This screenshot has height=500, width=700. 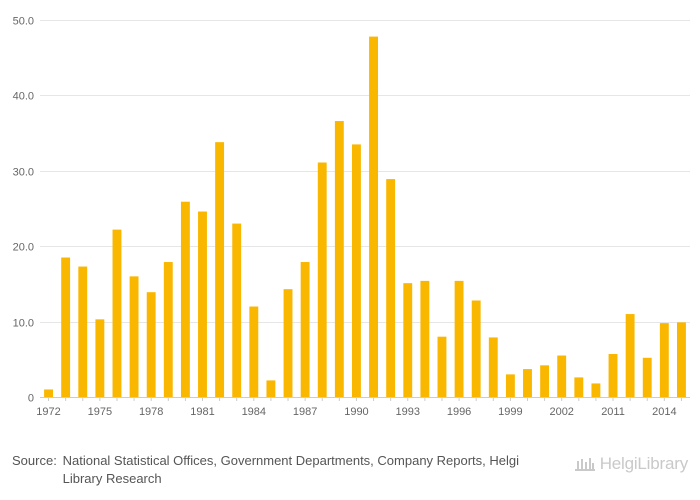 What do you see at coordinates (23, 22) in the screenshot?
I see `y-tick-label: 50.0` at bounding box center [23, 22].